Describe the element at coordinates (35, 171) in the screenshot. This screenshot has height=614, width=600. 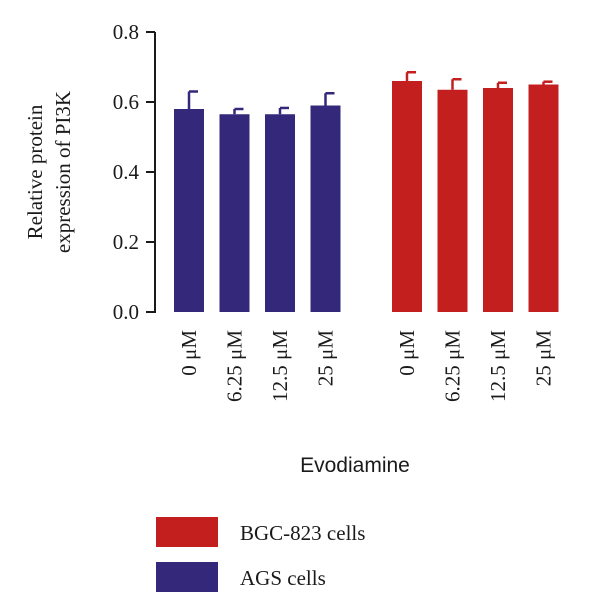
I see `y-axis-title-line: Relative protein` at that location.